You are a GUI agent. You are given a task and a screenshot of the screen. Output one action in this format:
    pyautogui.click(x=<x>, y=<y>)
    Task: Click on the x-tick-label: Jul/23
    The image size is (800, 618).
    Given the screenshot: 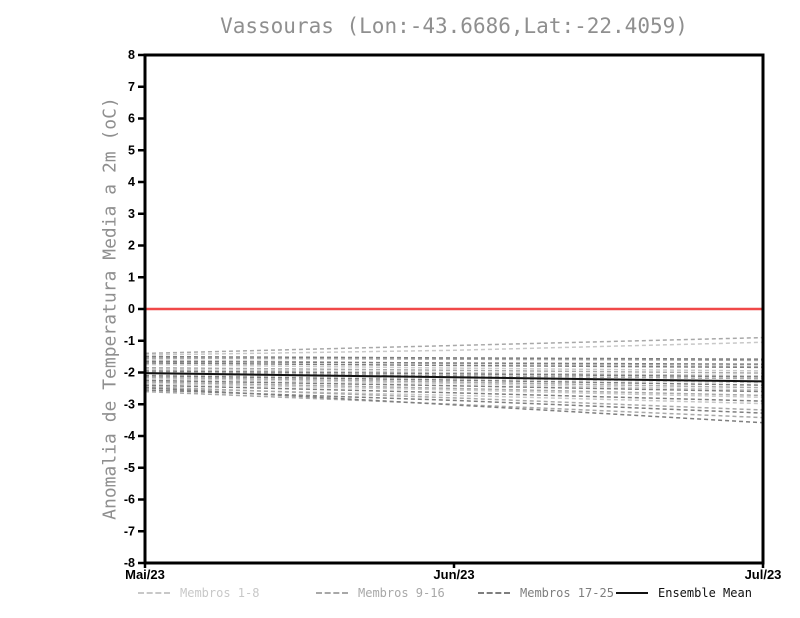 What is the action you would take?
    pyautogui.click(x=763, y=574)
    